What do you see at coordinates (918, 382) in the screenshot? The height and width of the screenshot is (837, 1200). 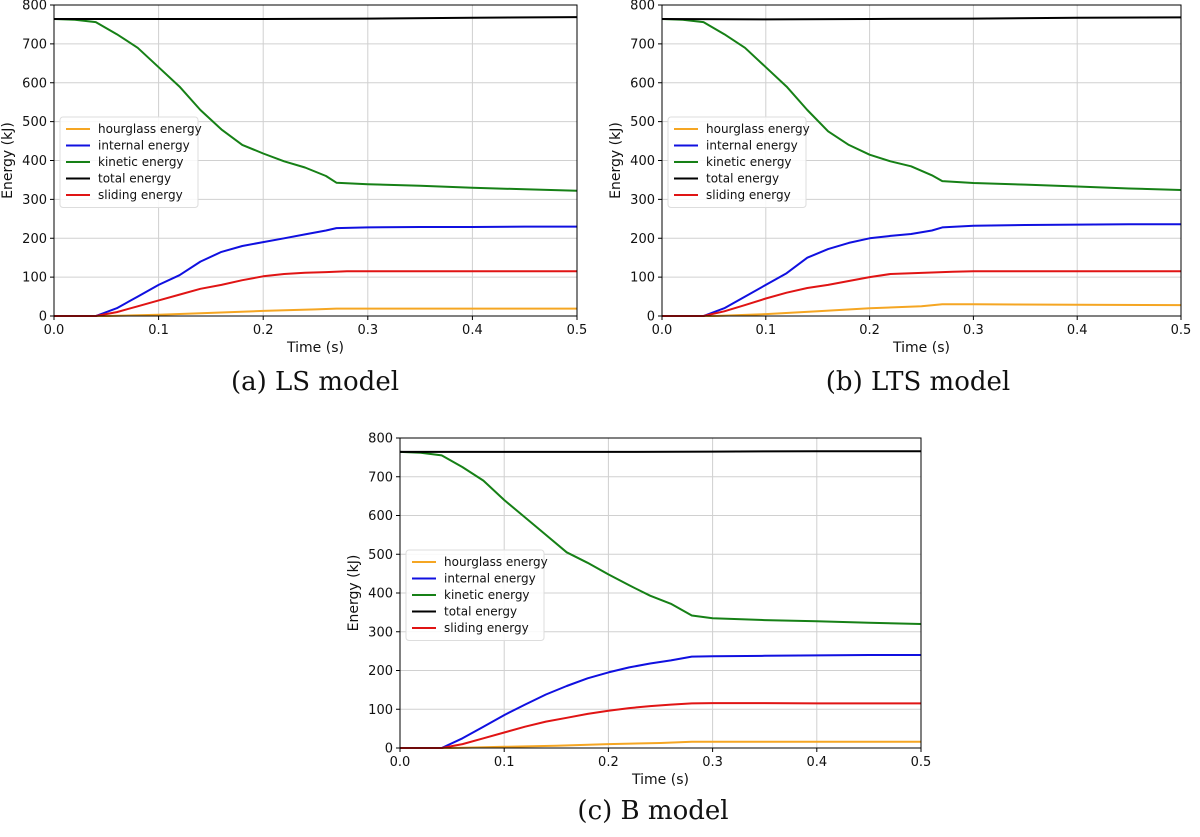 I see `caption-lts-model: (b) LTS model` at bounding box center [918, 382].